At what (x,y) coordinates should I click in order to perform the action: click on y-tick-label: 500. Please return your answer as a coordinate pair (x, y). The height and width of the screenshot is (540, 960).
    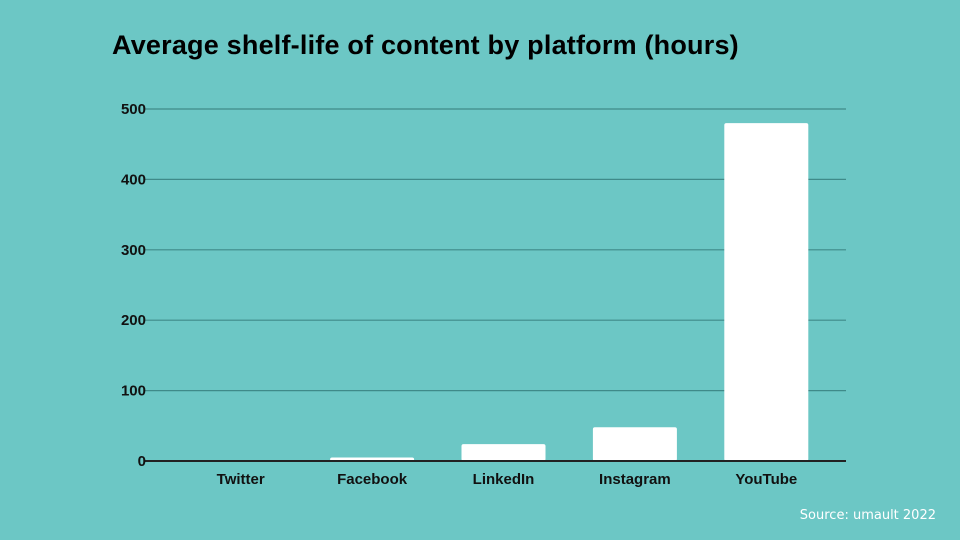
    Looking at the image, I should click on (133, 109).